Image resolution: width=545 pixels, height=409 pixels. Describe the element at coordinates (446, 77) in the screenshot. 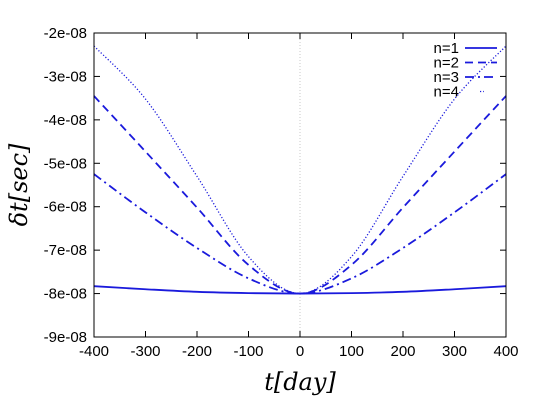

I see `legend-label: n=3` at that location.